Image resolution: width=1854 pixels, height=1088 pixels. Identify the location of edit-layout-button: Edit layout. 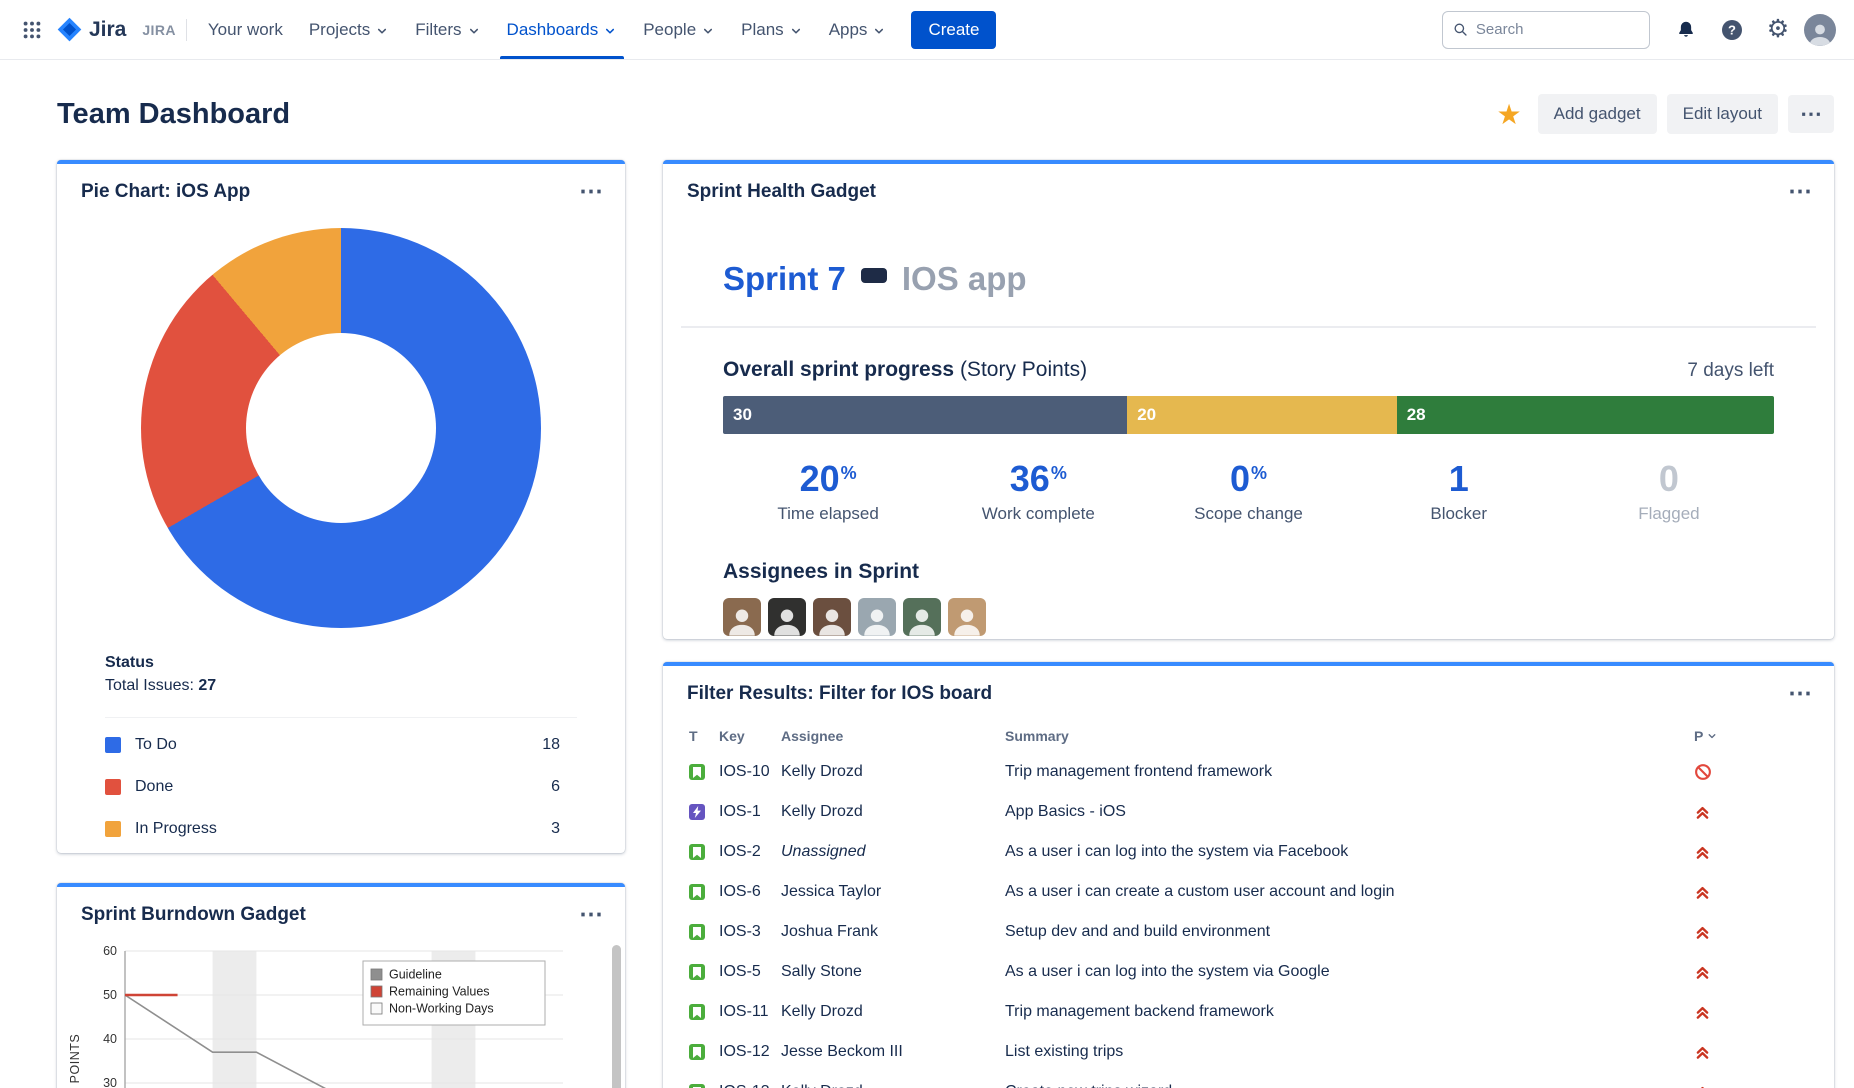
(1722, 114).